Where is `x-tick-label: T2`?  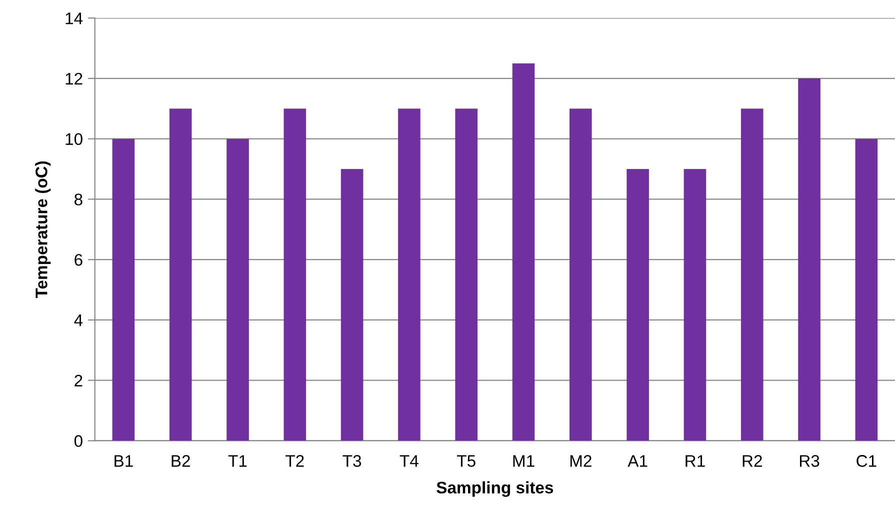
x-tick-label: T2 is located at coordinates (295, 461).